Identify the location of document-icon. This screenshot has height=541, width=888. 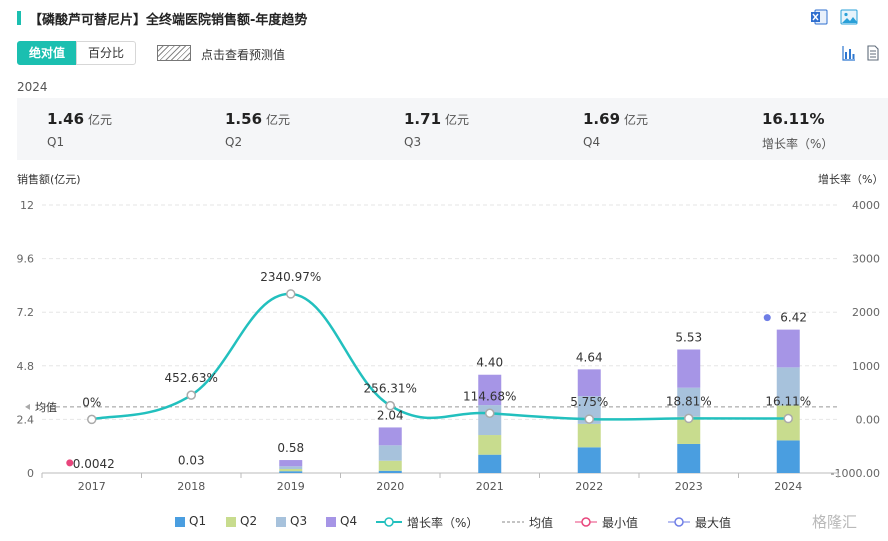
(873, 53).